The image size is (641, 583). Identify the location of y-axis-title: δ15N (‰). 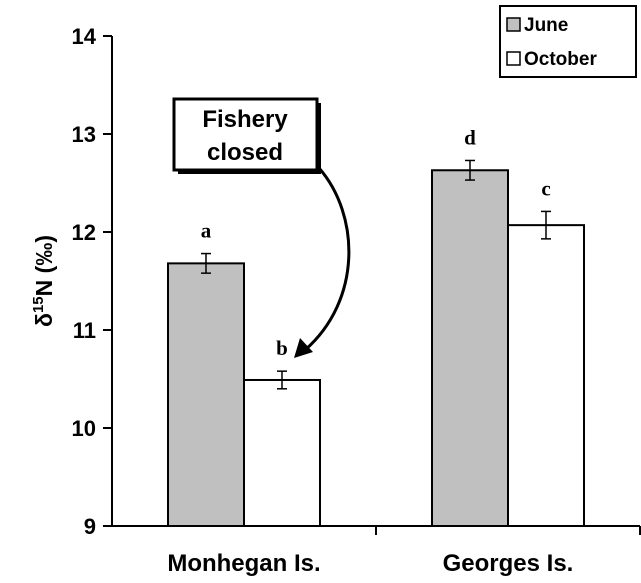
(43, 281).